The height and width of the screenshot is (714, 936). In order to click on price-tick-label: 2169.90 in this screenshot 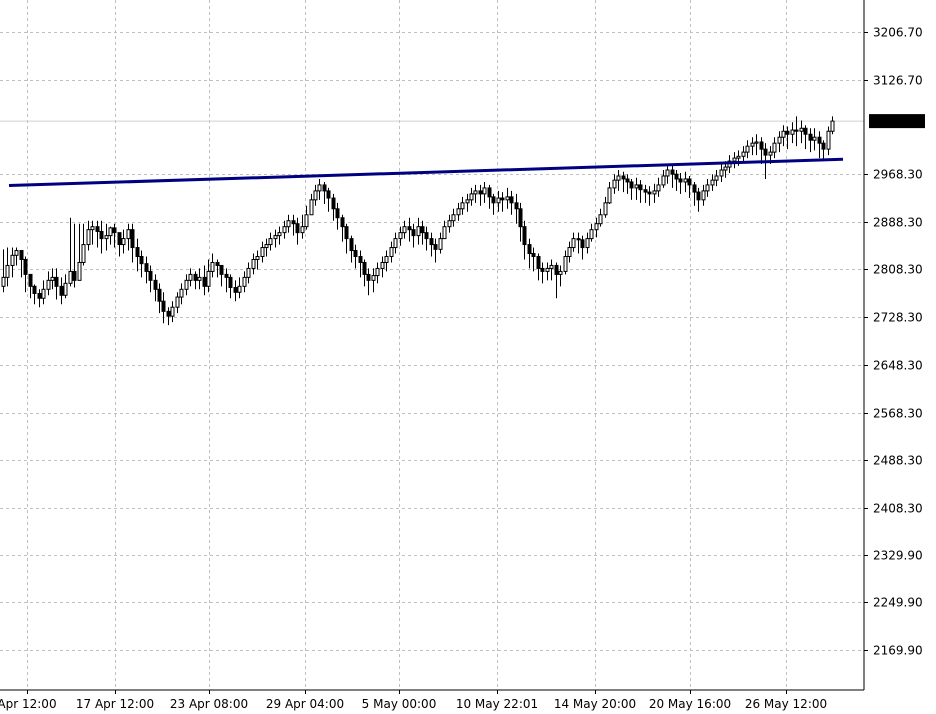, I will do `click(898, 651)`.